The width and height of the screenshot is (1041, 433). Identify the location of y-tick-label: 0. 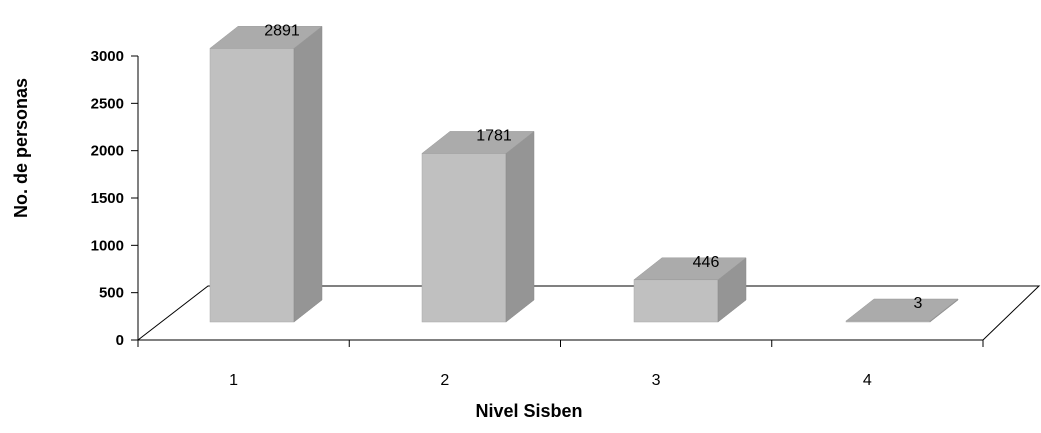
(120, 340).